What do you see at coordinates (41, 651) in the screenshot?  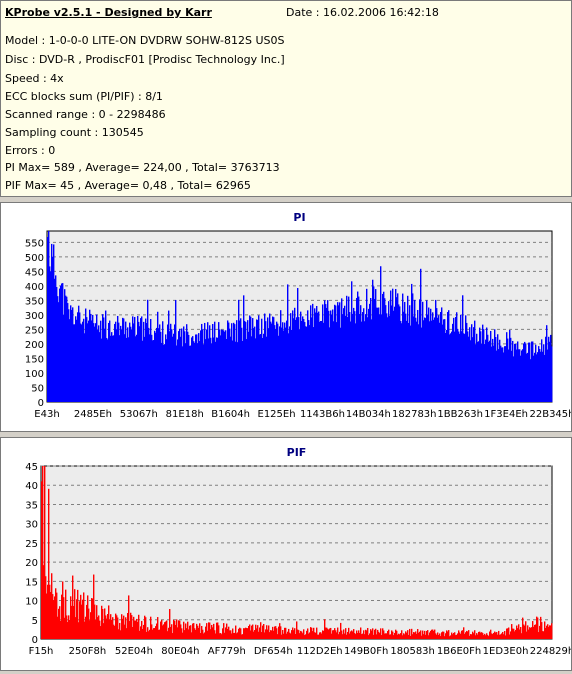 I see `pif-x-tick-label: F15h` at bounding box center [41, 651].